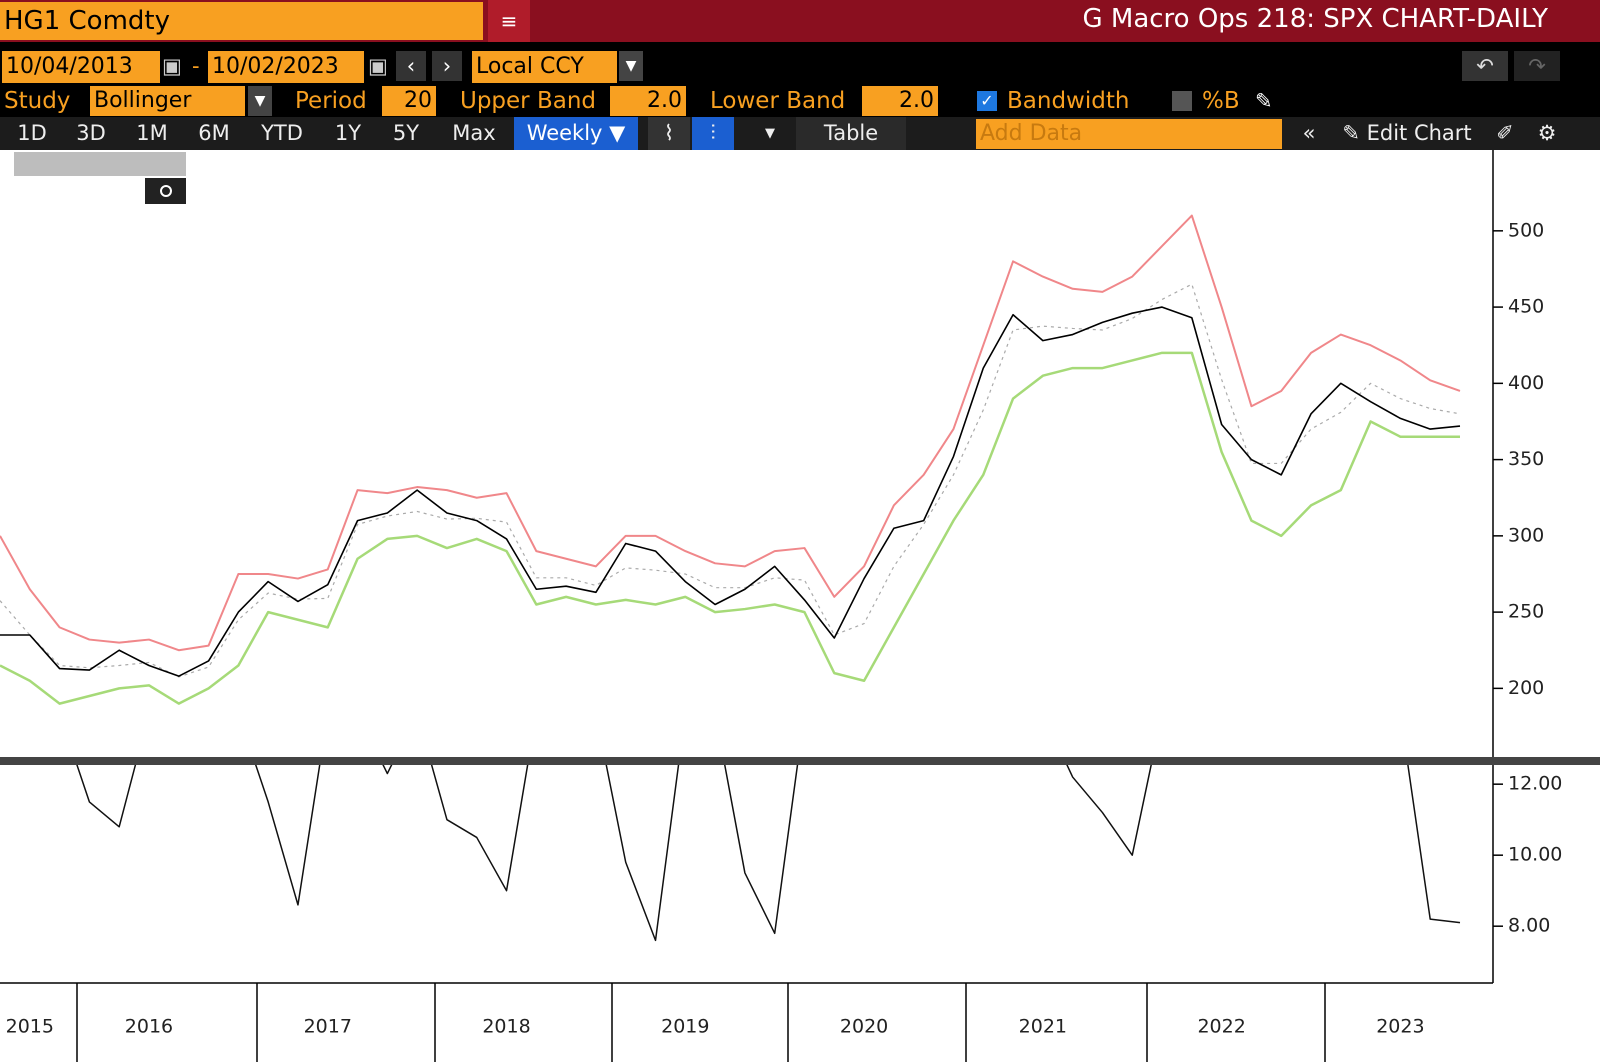  I want to click on y-tick-label: 500, so click(1526, 230).